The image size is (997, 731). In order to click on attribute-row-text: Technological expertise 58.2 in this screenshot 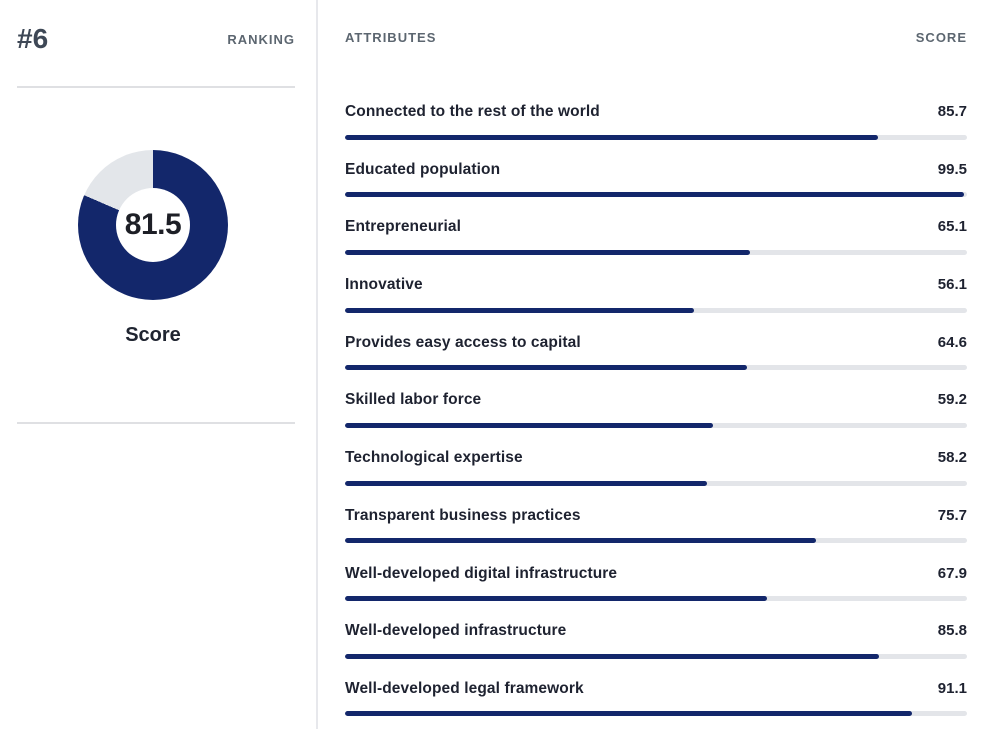, I will do `click(656, 458)`.